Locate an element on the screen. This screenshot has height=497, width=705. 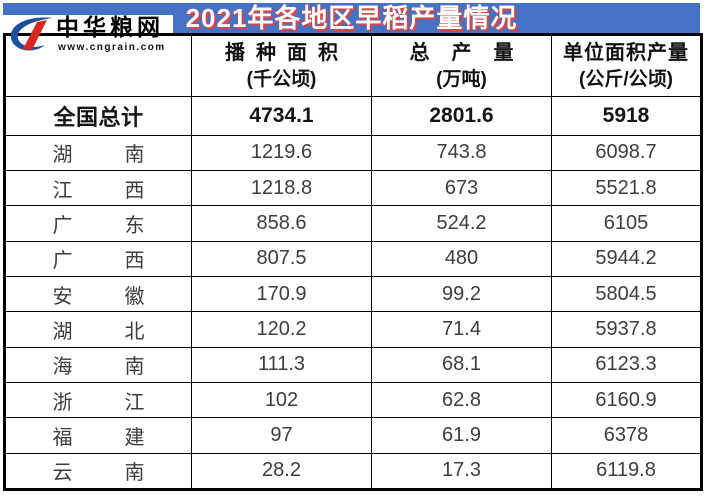
region-label: 江西 is located at coordinates (98, 190).